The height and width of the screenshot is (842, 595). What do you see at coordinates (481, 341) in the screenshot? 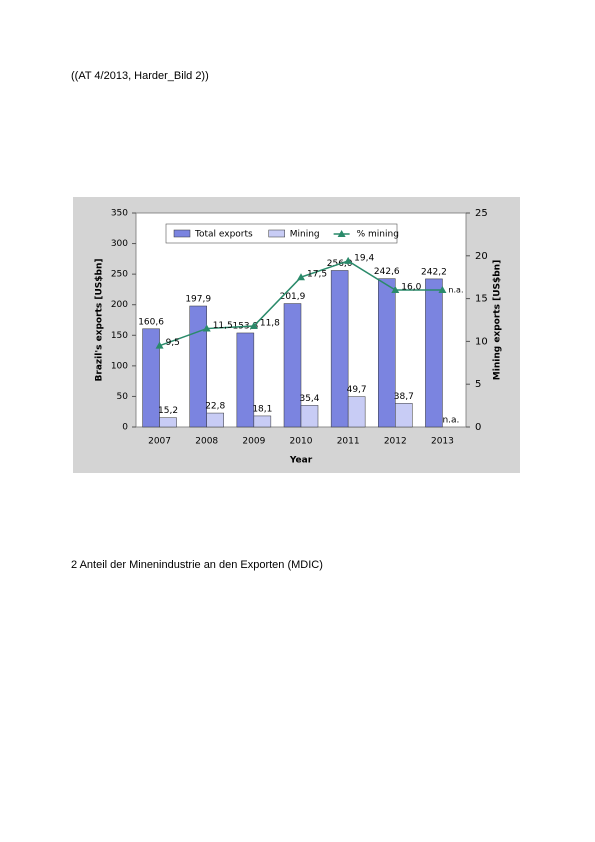
I see `y2-tick-label: 10` at bounding box center [481, 341].